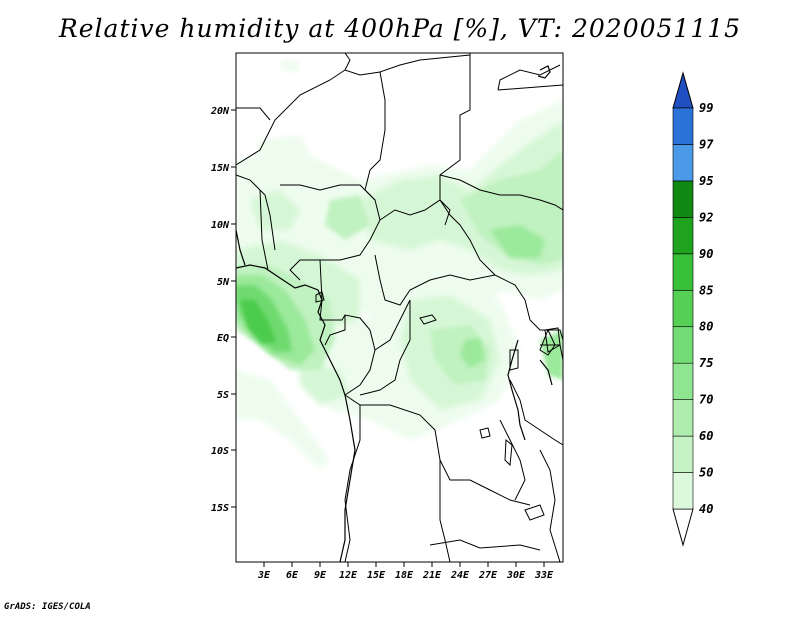  I want to click on colorbar-label: 85, so click(706, 290).